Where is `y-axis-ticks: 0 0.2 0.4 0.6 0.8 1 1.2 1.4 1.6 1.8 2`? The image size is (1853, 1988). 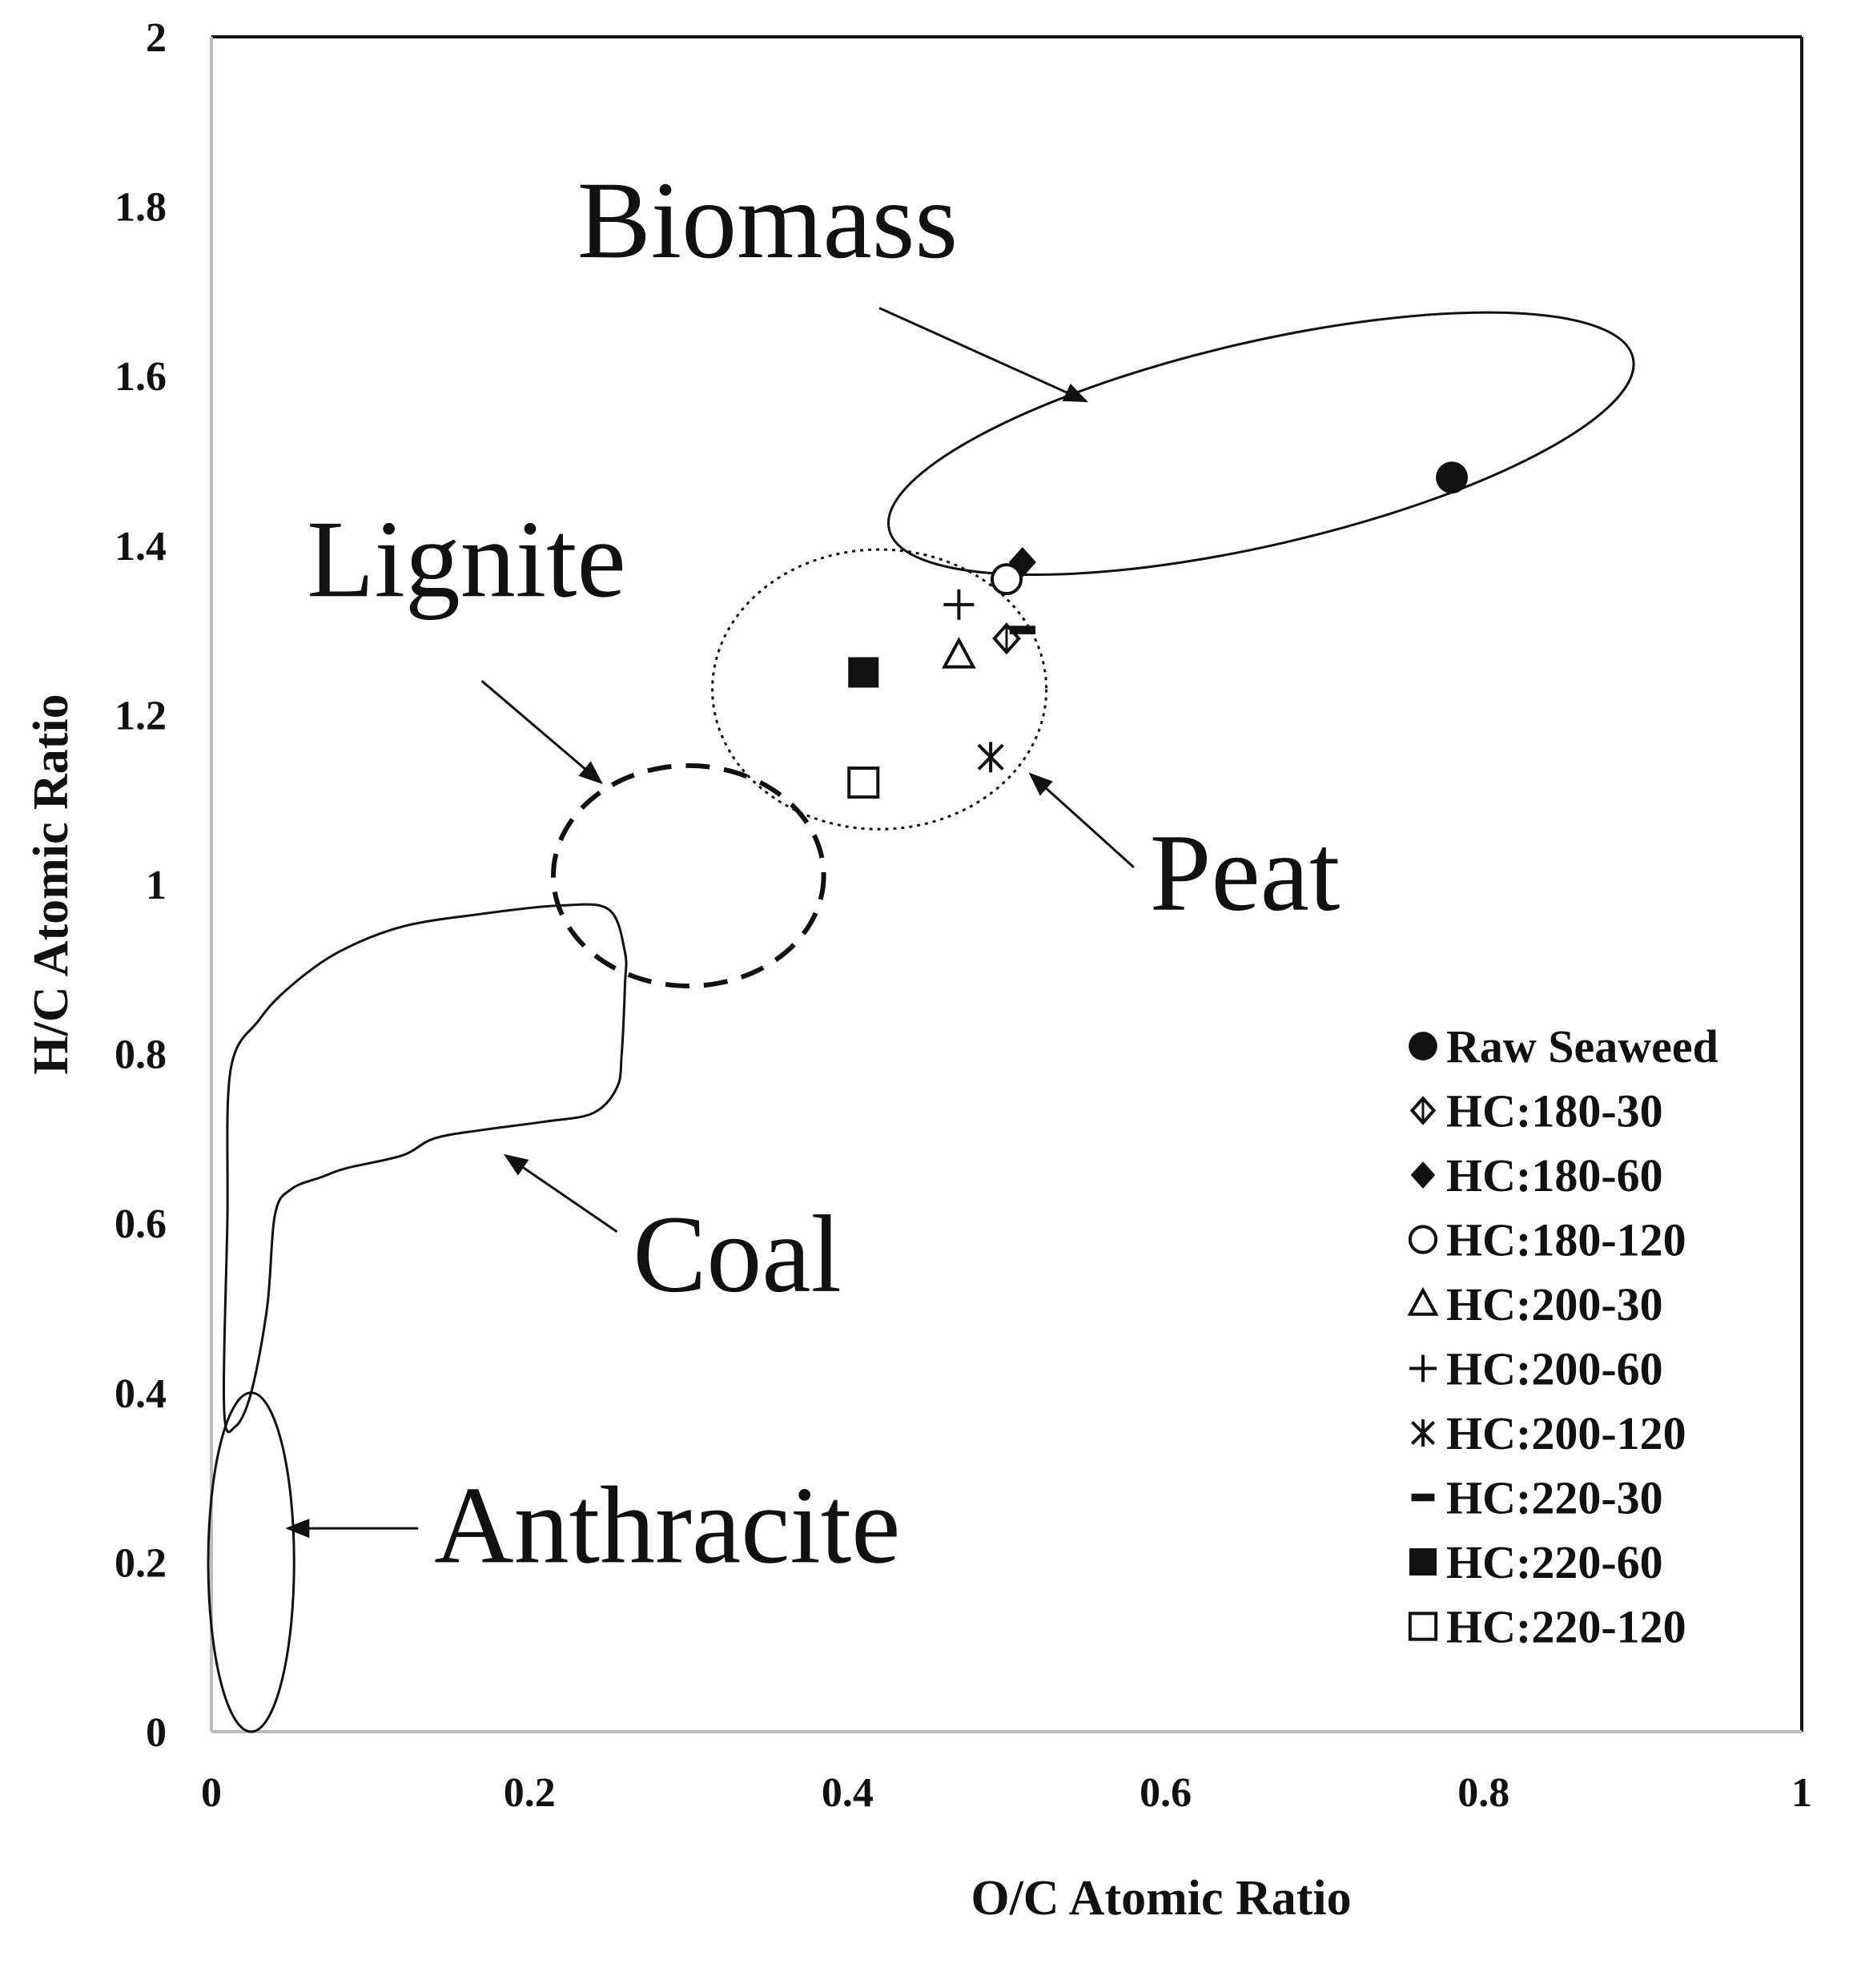
y-axis-ticks: 0 0.2 0.4 0.6 0.8 1 1.2 1.4 1.6 1.8 2 is located at coordinates (141, 885).